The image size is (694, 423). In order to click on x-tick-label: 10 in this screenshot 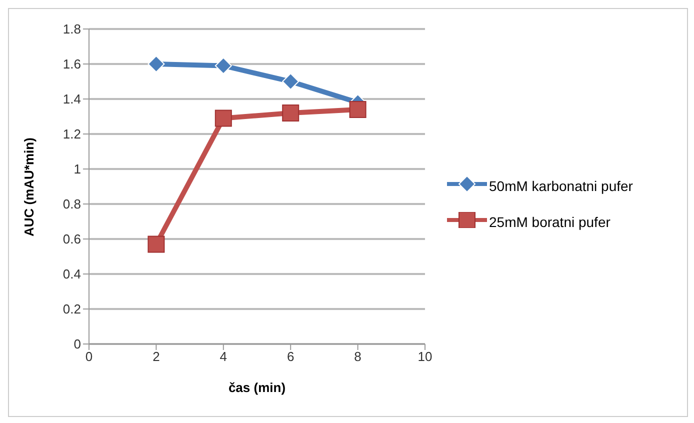, I will do `click(425, 356)`.